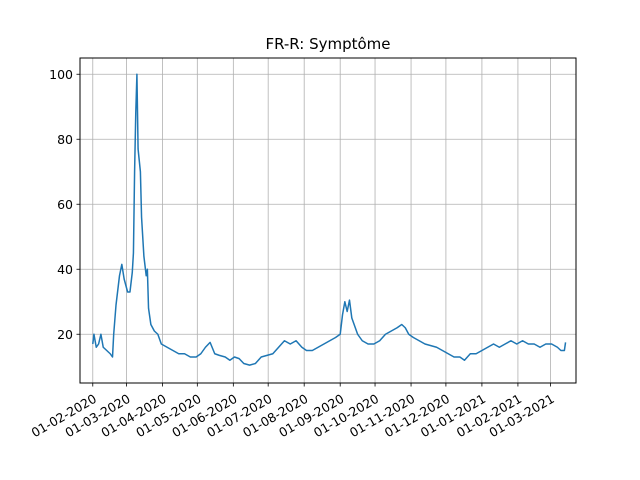 Image resolution: width=640 pixels, height=480 pixels. Describe the element at coordinates (65, 139) in the screenshot. I see `y-tick-label: 80` at that location.